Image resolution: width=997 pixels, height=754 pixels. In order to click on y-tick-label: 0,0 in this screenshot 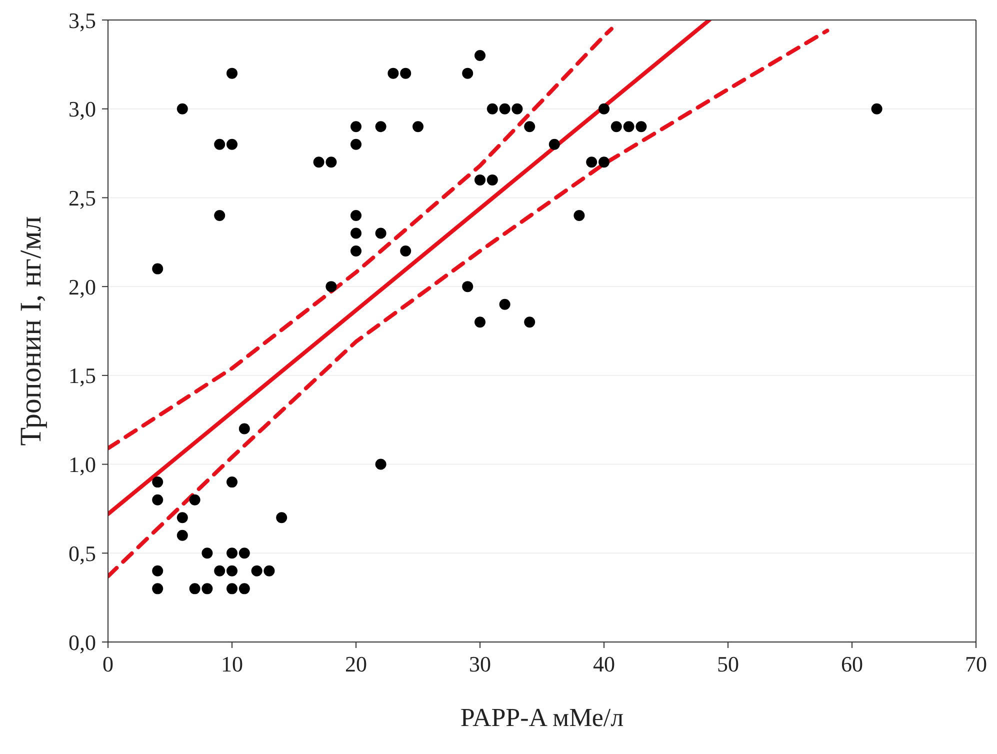, I will do `click(82, 642)`.